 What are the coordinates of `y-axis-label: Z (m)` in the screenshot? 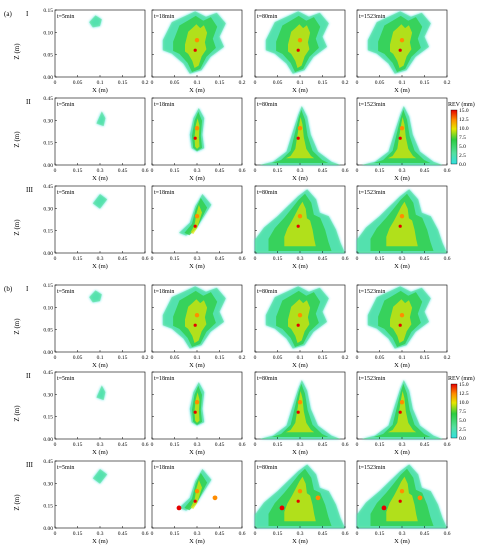 It's located at (17, 413).